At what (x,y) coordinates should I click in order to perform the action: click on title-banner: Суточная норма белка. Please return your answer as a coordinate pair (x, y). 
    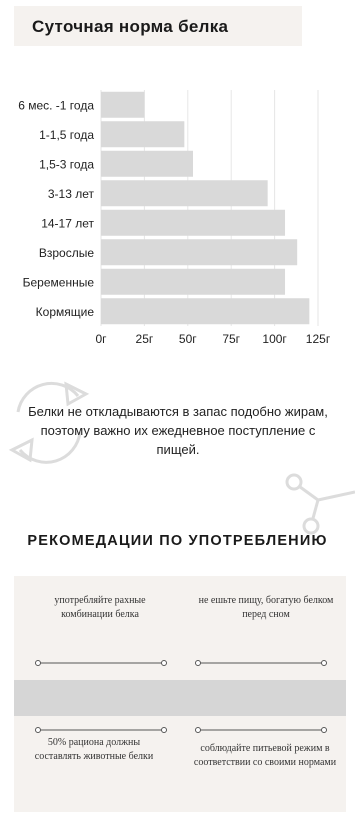
    Looking at the image, I should click on (158, 26).